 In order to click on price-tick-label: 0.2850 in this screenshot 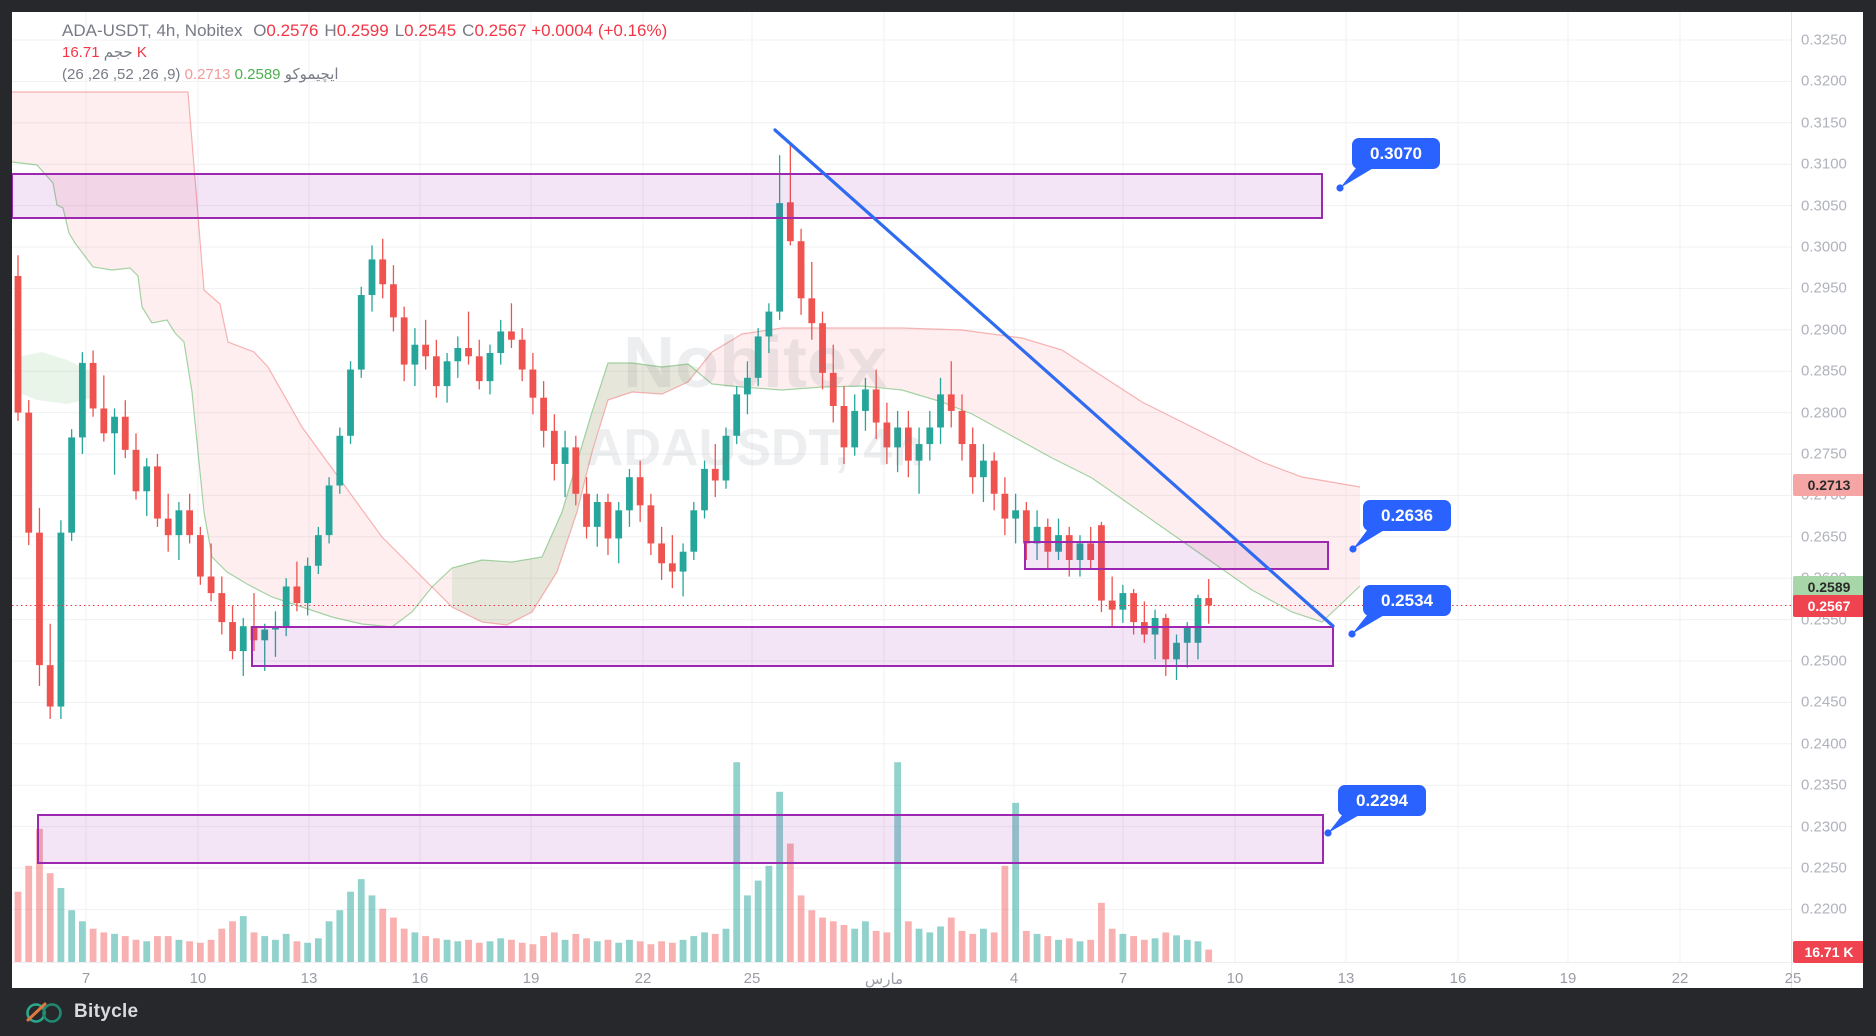, I will do `click(1824, 371)`.